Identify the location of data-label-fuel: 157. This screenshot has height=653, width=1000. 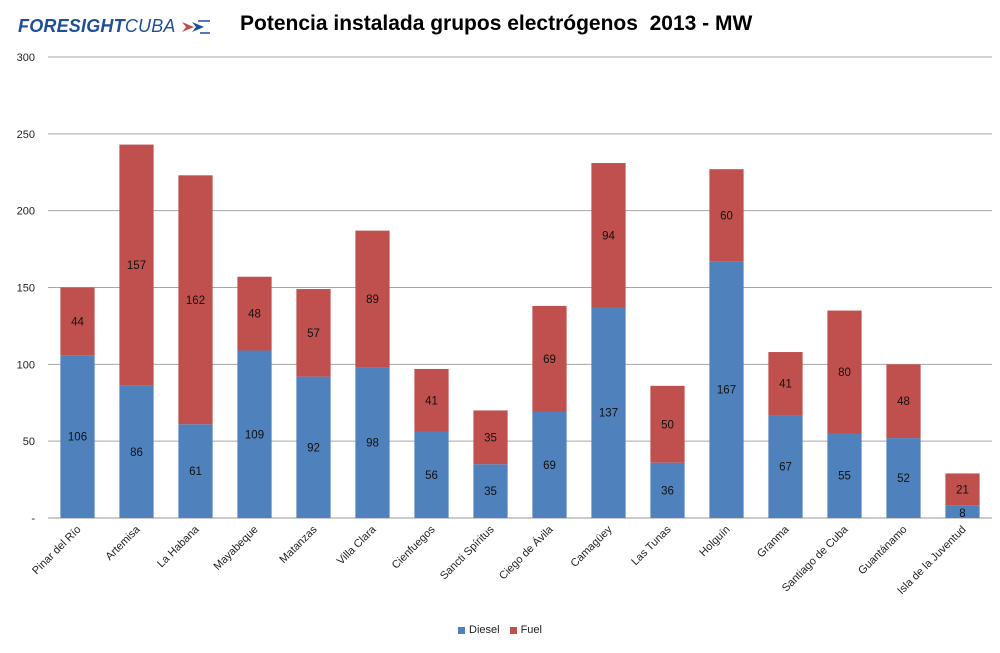
(136, 266).